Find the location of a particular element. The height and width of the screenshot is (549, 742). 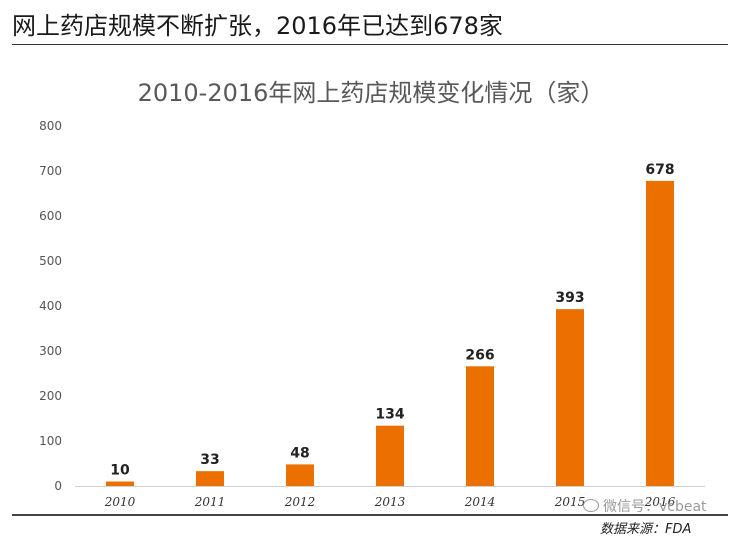

watermark: 微信号：vcbeat is located at coordinates (645, 506).